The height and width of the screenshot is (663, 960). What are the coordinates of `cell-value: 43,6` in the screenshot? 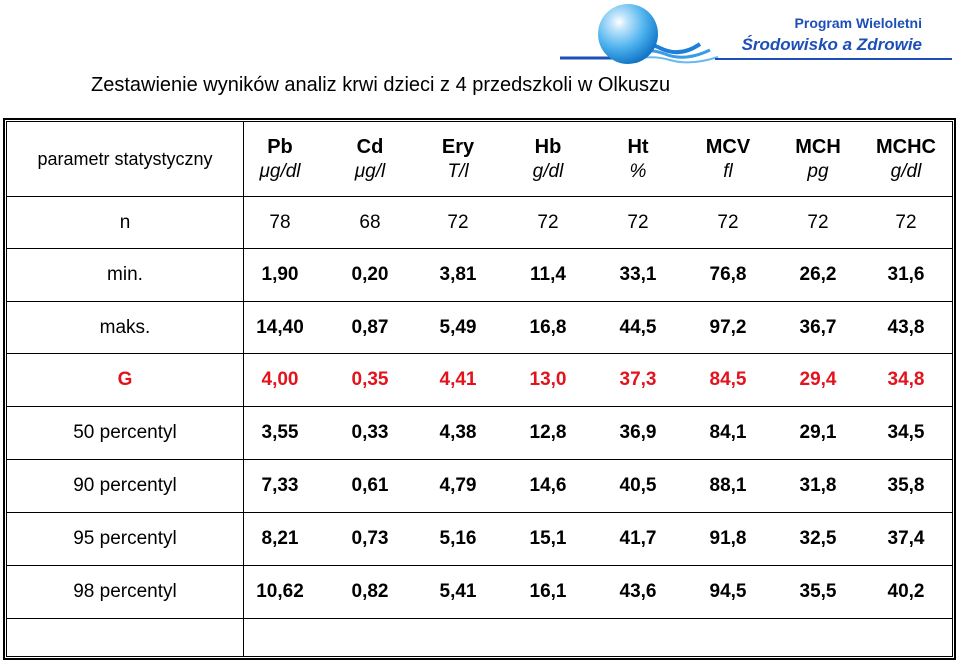 It's located at (638, 591).